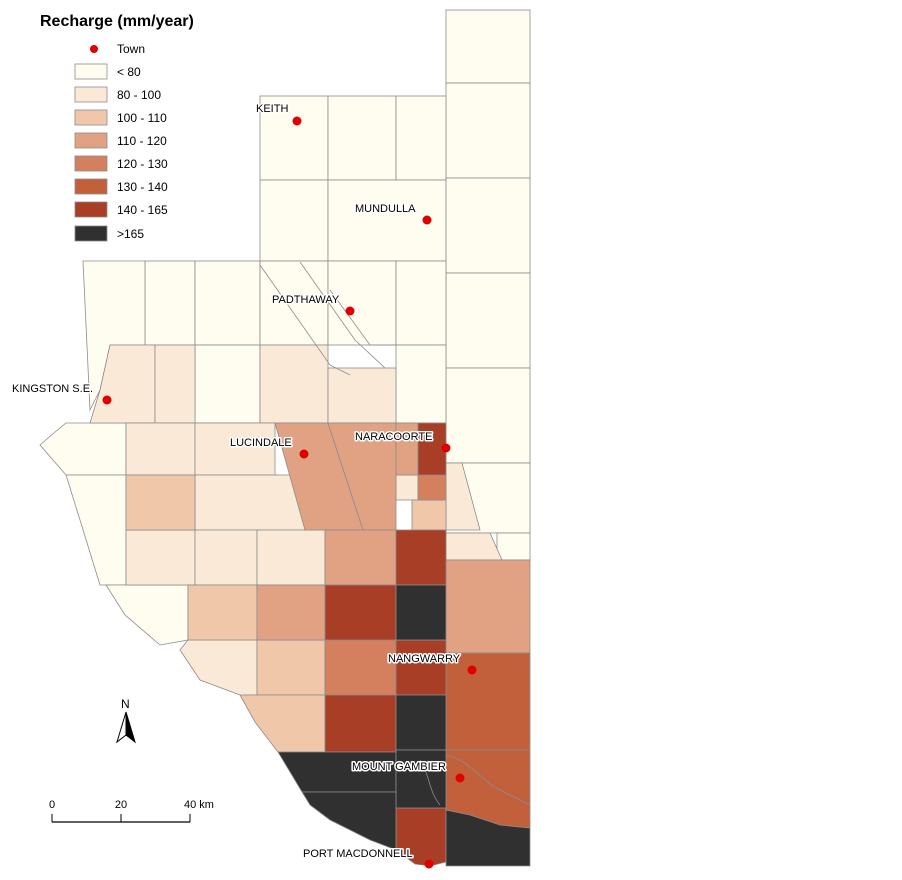  Describe the element at coordinates (52, 389) in the screenshot. I see `town-label: KINGSTON S.E.` at that location.